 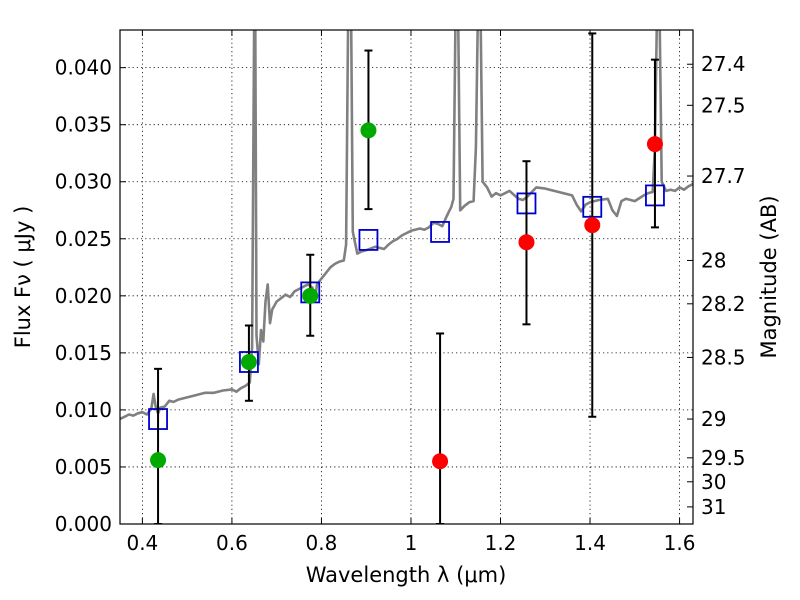 What do you see at coordinates (83, 239) in the screenshot?
I see `y-tick-label: 0.025` at bounding box center [83, 239].